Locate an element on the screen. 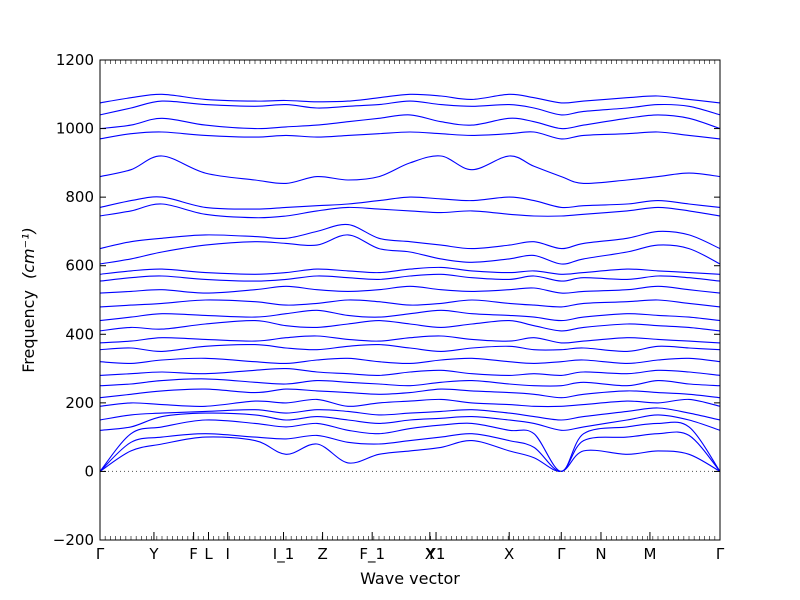 The height and width of the screenshot is (600, 800). x-tick-label: N is located at coordinates (600, 554).